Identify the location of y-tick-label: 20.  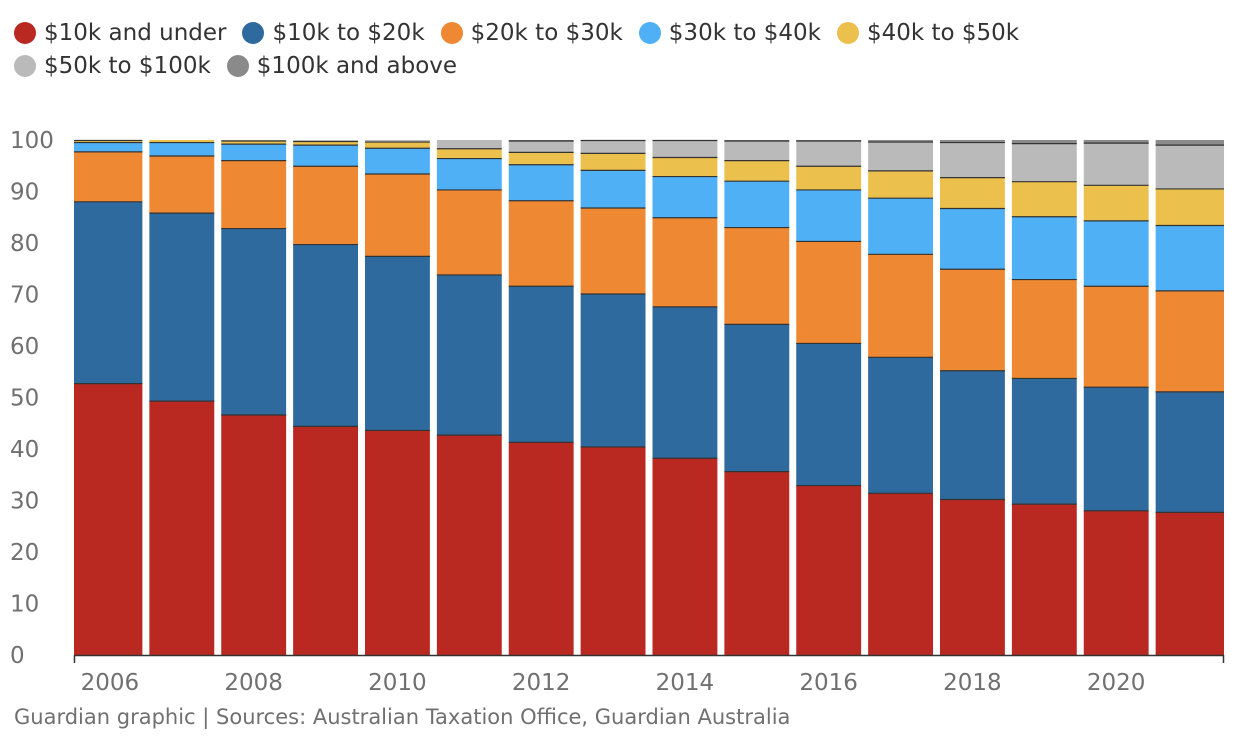
(24, 553).